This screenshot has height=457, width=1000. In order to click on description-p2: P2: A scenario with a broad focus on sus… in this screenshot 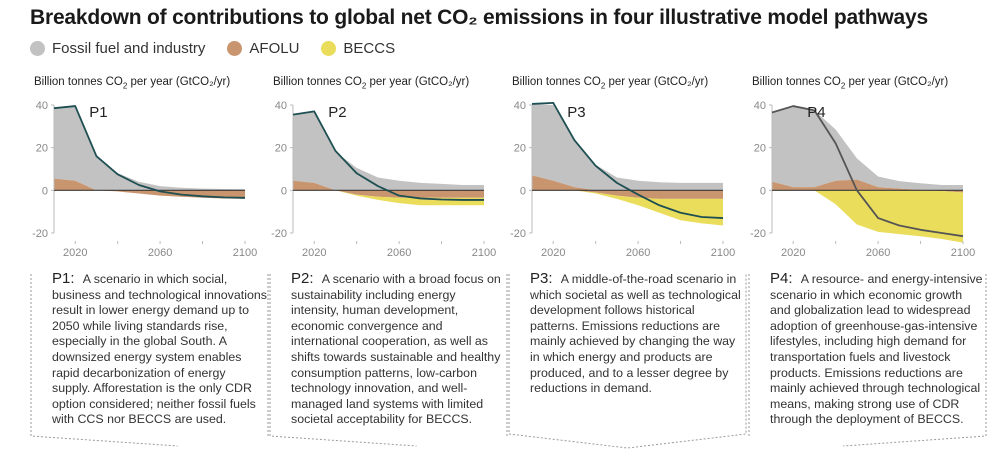, I will do `click(398, 349)`.